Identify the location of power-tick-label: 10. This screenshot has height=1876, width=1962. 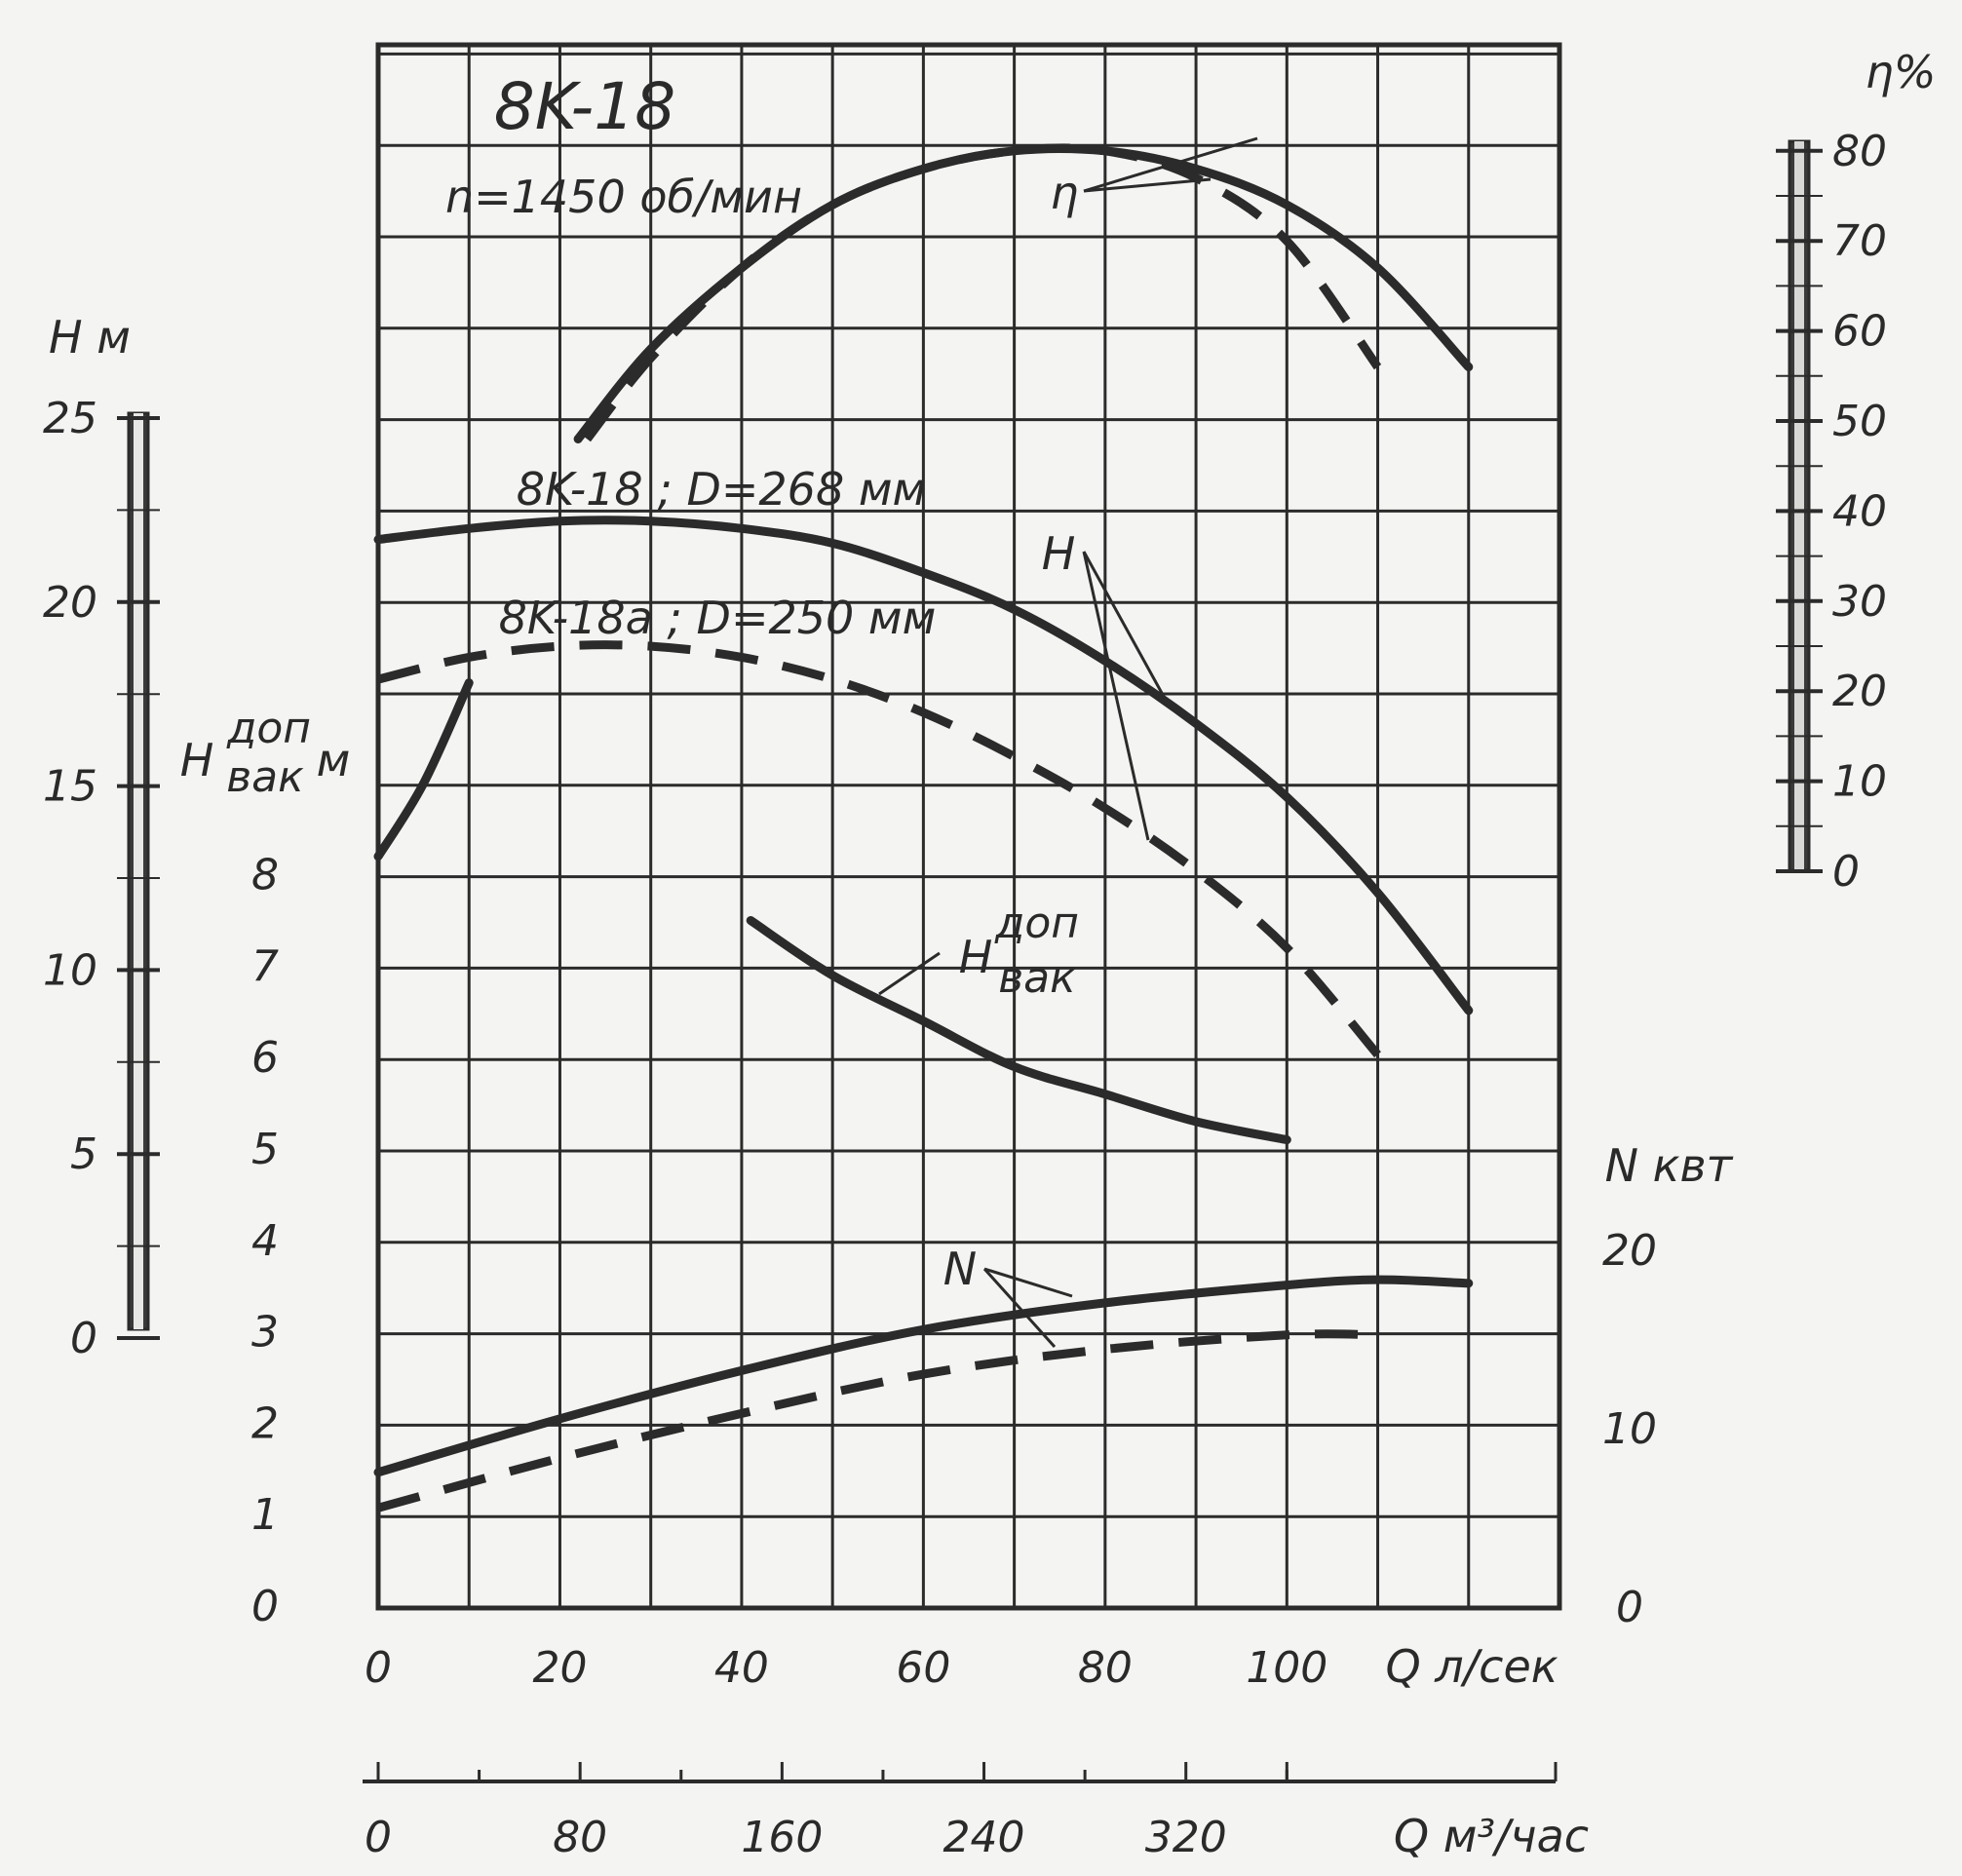
(1630, 1429).